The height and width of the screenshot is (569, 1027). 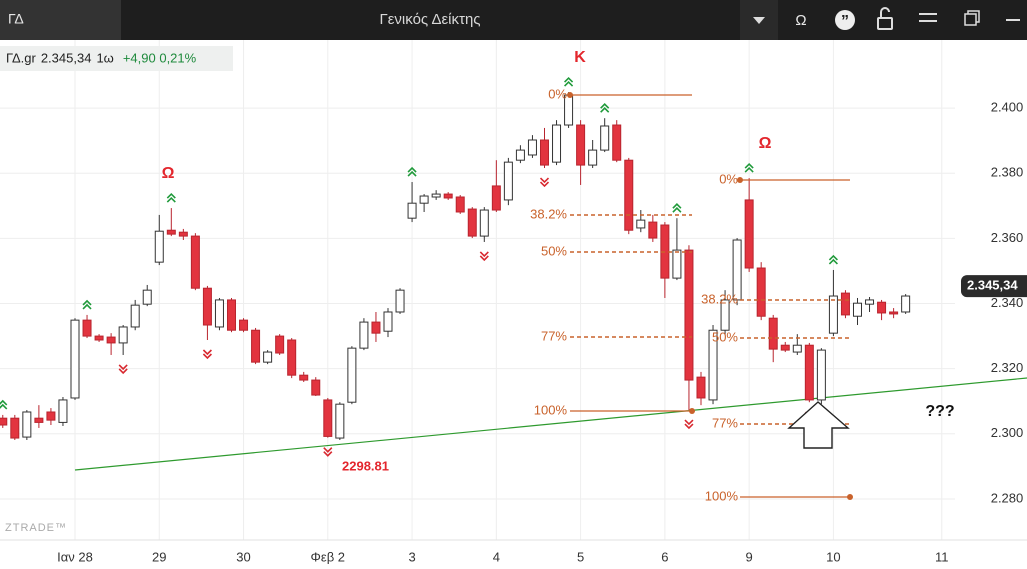 I want to click on x-tick-label: 3, so click(x=411, y=556).